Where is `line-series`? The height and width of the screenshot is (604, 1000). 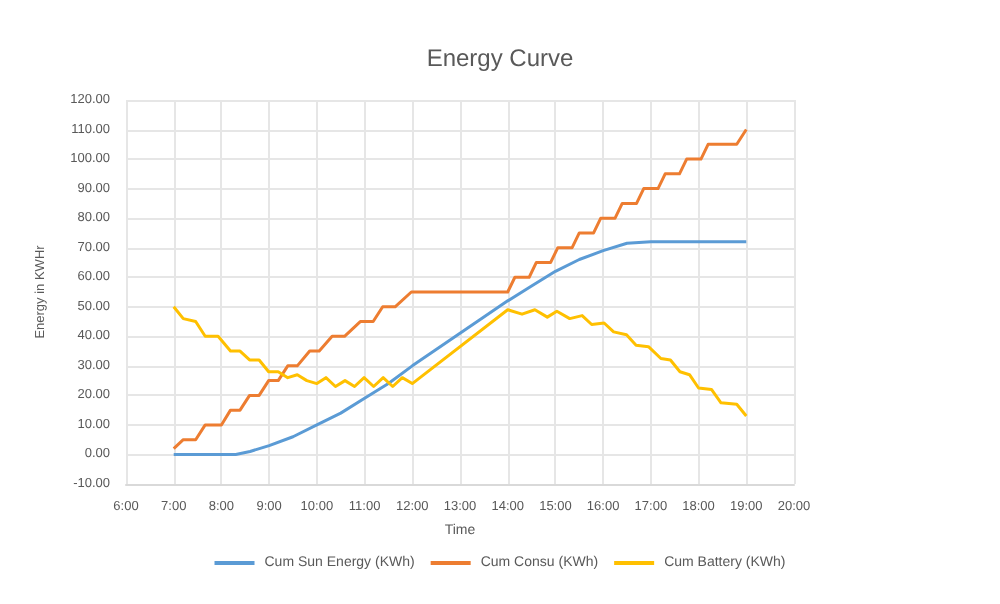 line-series is located at coordinates (460, 361).